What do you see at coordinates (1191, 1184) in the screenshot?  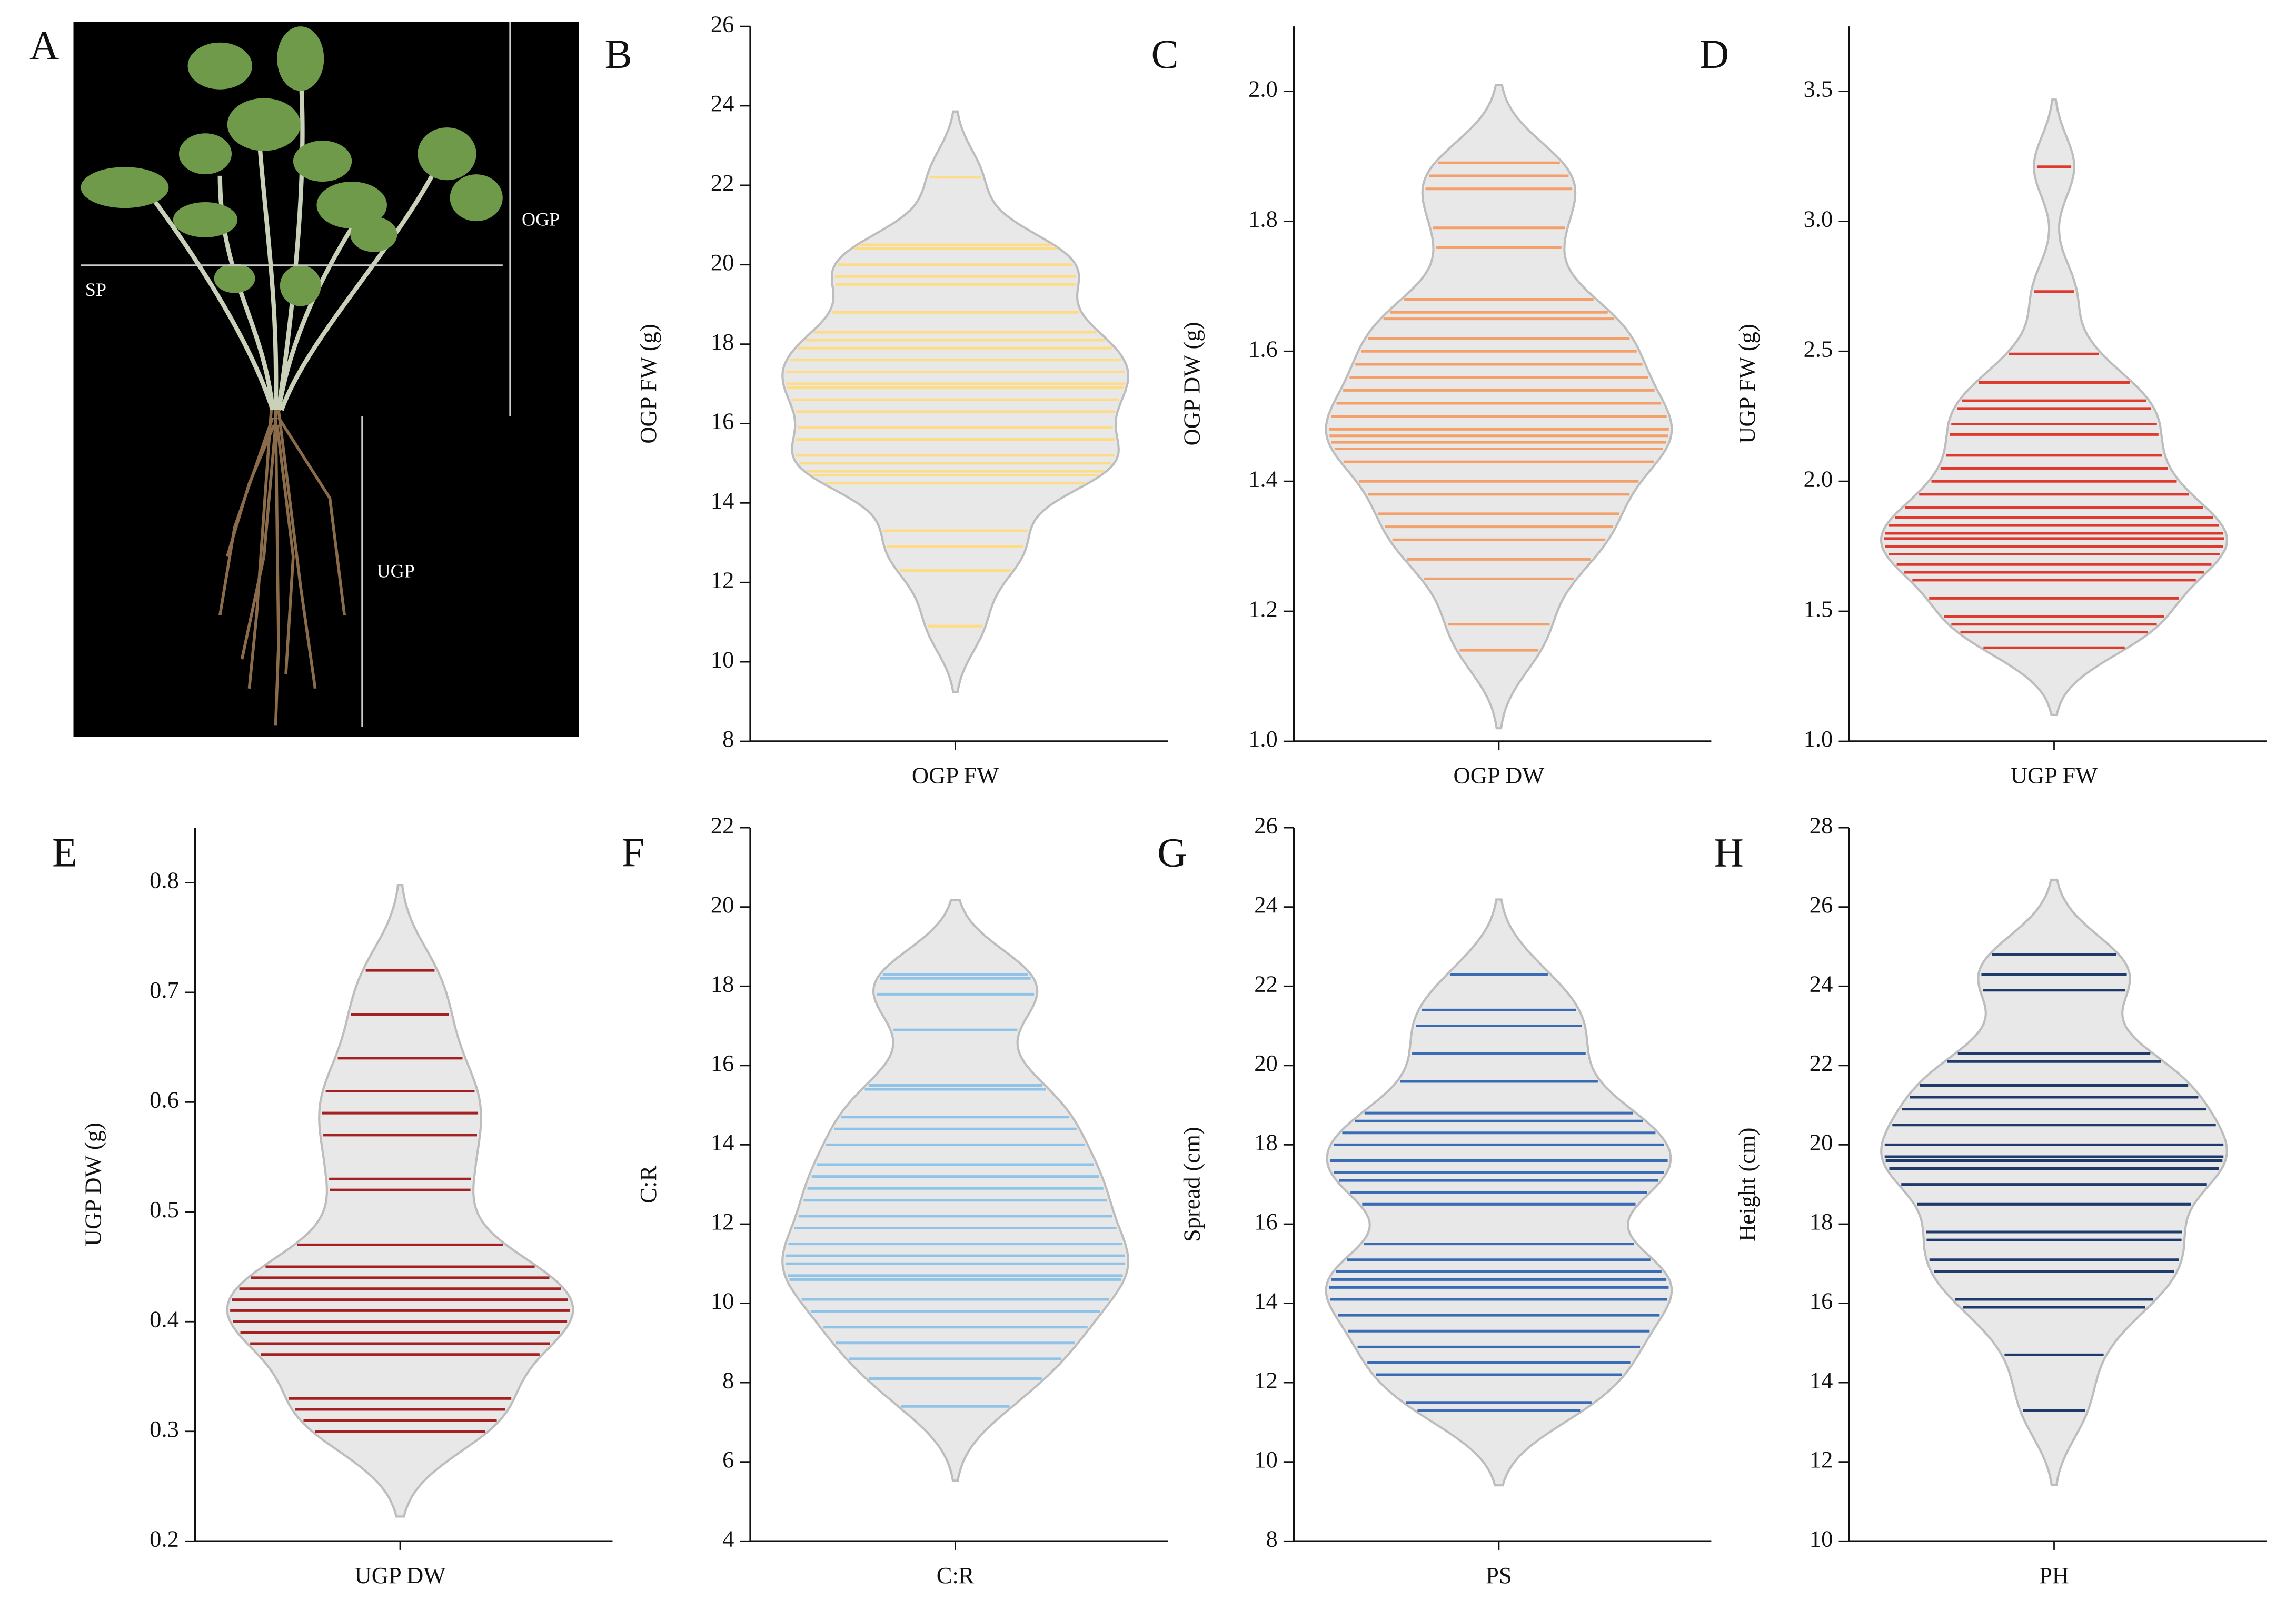 I see `y-axis-label: Spread (cm)` at bounding box center [1191, 1184].